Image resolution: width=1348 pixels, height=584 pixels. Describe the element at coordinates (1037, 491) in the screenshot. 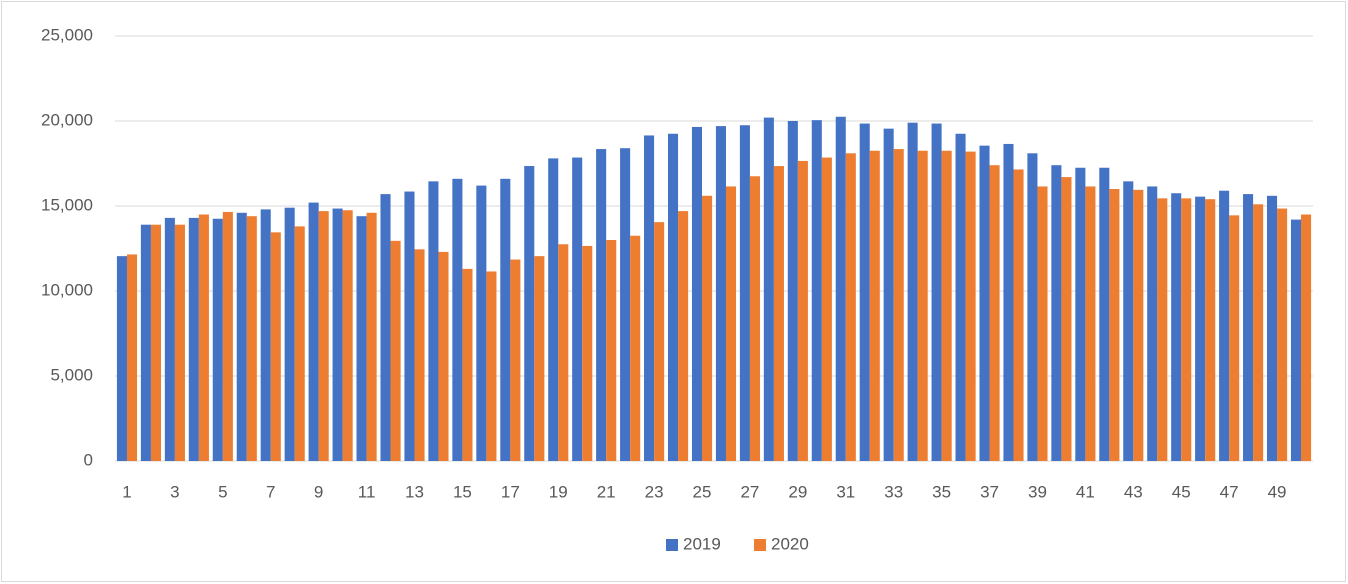

I see `x-tick-label: 39` at that location.